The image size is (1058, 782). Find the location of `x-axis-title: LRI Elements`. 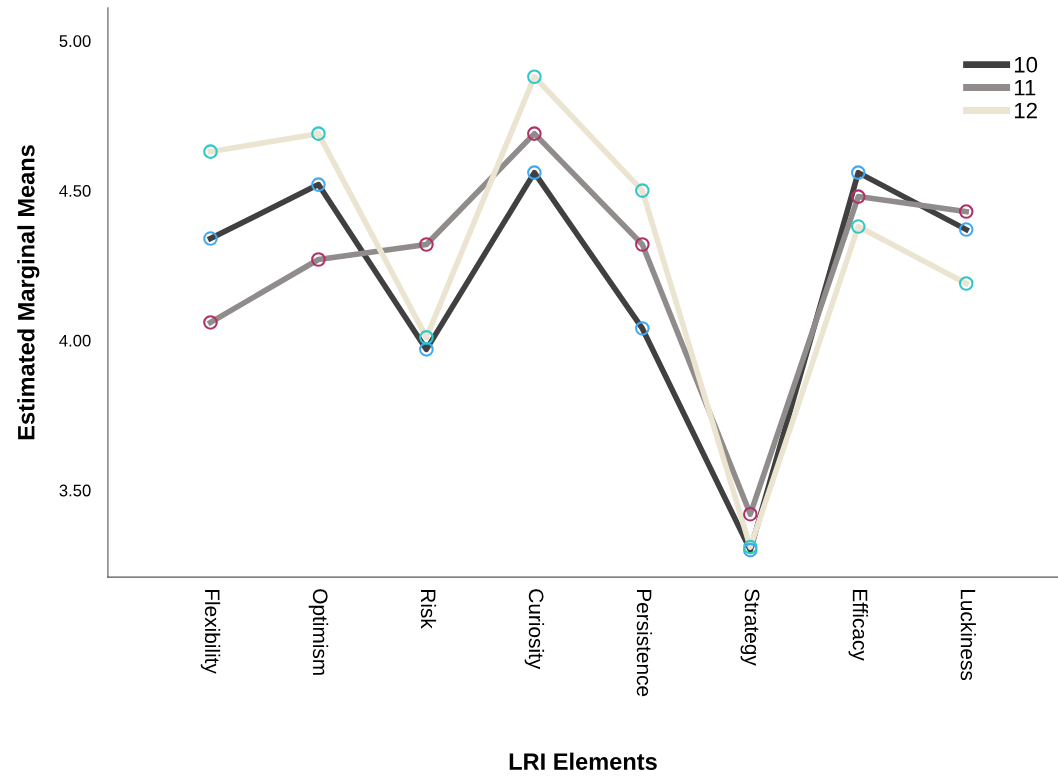

x-axis-title: LRI Elements is located at coordinates (583, 761).